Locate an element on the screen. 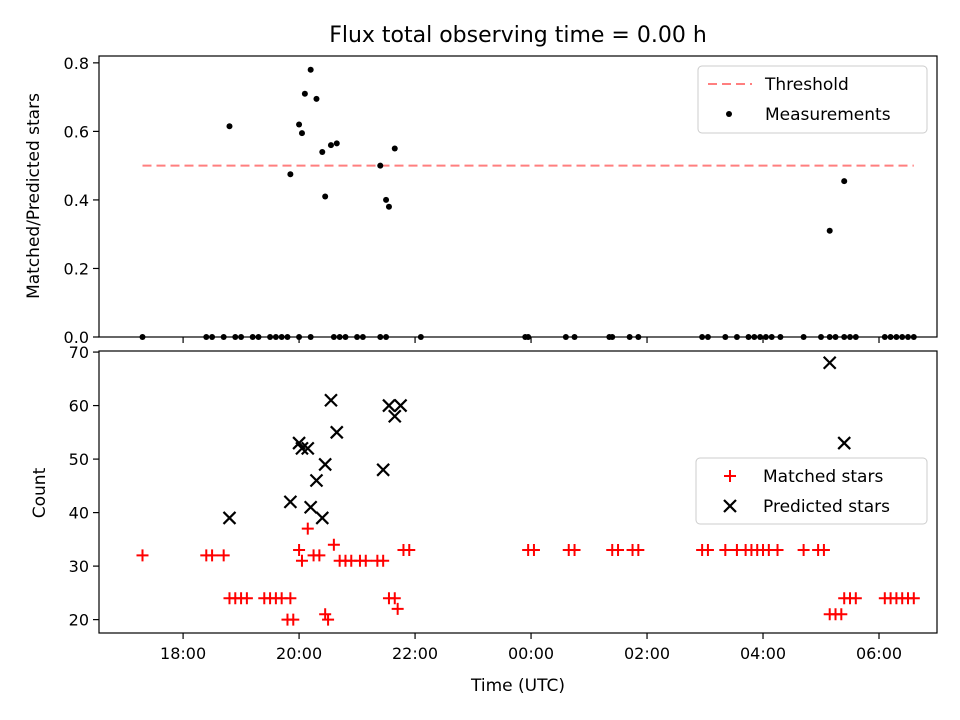 The height and width of the screenshot is (720, 960). legend-matched-swatch is located at coordinates (730, 476).